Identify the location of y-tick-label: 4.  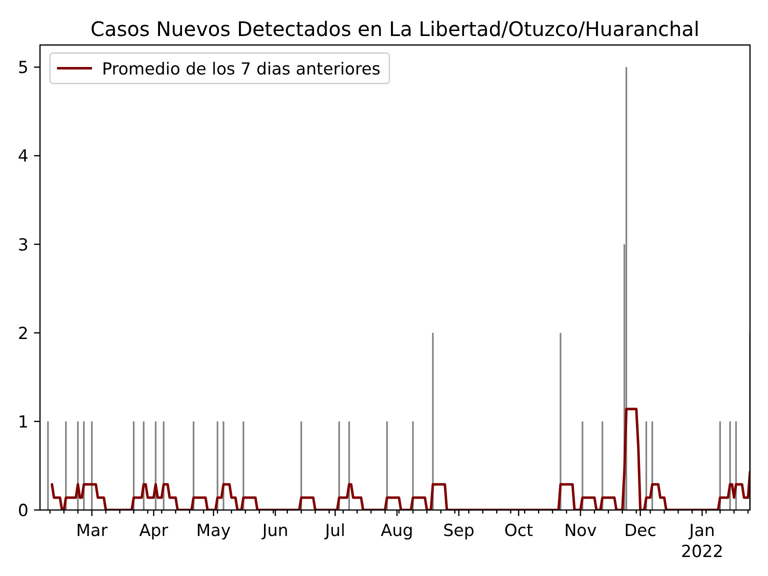
(23, 156).